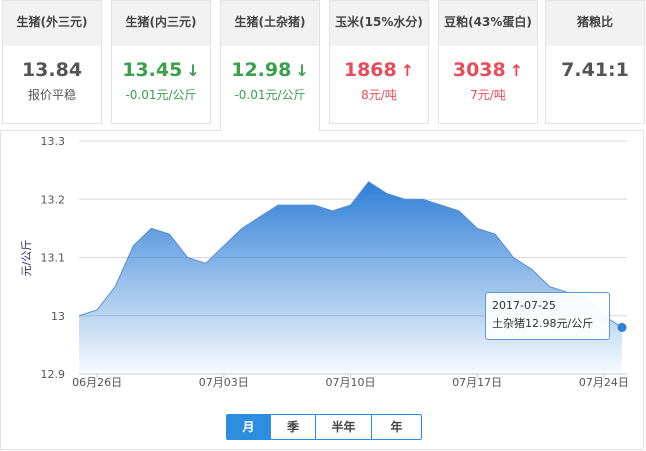 This screenshot has height=451, width=646. What do you see at coordinates (26, 258) in the screenshot?
I see `y-axis-label: 元/公斤` at bounding box center [26, 258].